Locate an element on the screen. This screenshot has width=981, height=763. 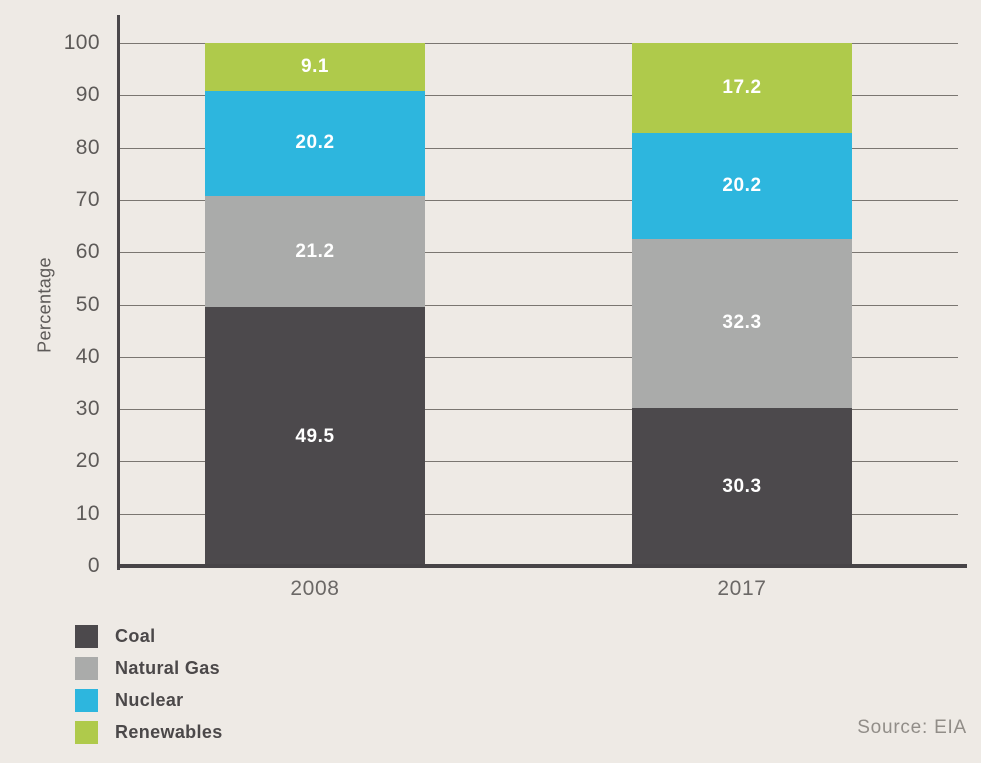
segment-value-label: 30.3 is located at coordinates (742, 486).